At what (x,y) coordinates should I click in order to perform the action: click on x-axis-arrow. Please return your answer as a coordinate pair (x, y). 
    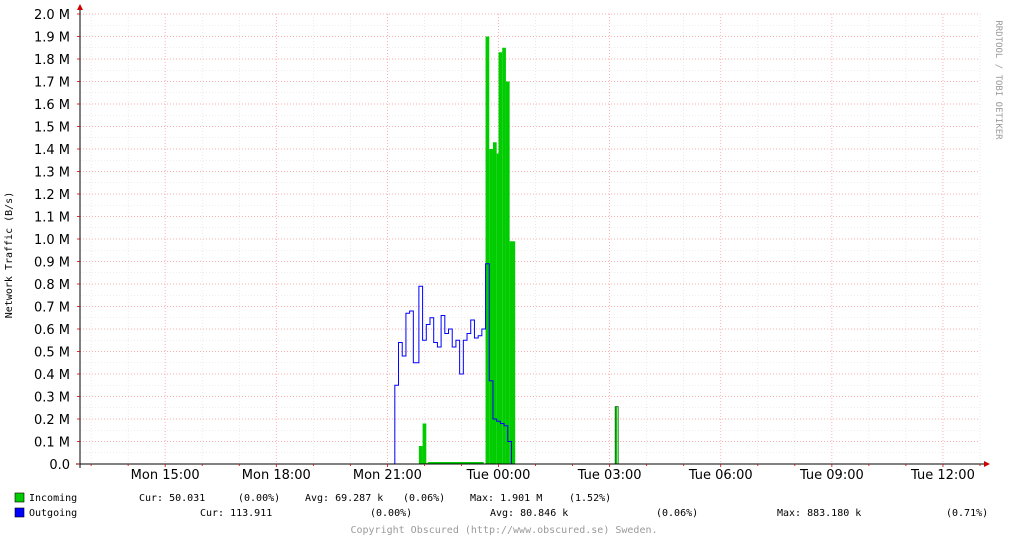
    Looking at the image, I should click on (987, 464).